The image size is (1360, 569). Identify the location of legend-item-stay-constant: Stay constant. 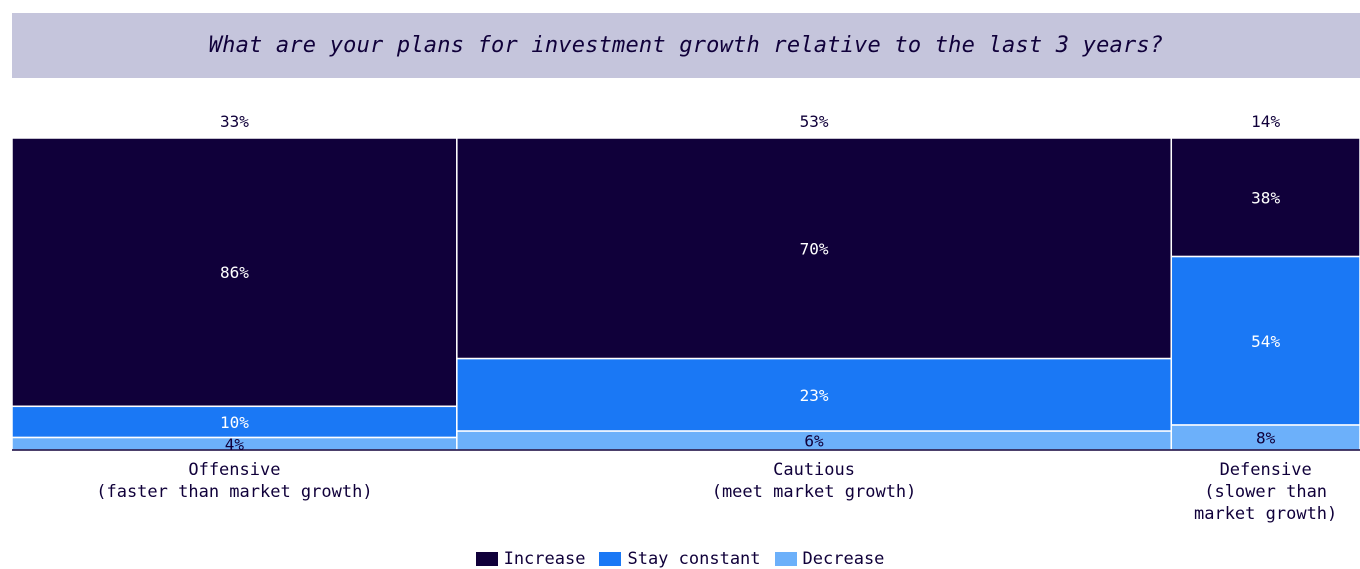
(680, 559).